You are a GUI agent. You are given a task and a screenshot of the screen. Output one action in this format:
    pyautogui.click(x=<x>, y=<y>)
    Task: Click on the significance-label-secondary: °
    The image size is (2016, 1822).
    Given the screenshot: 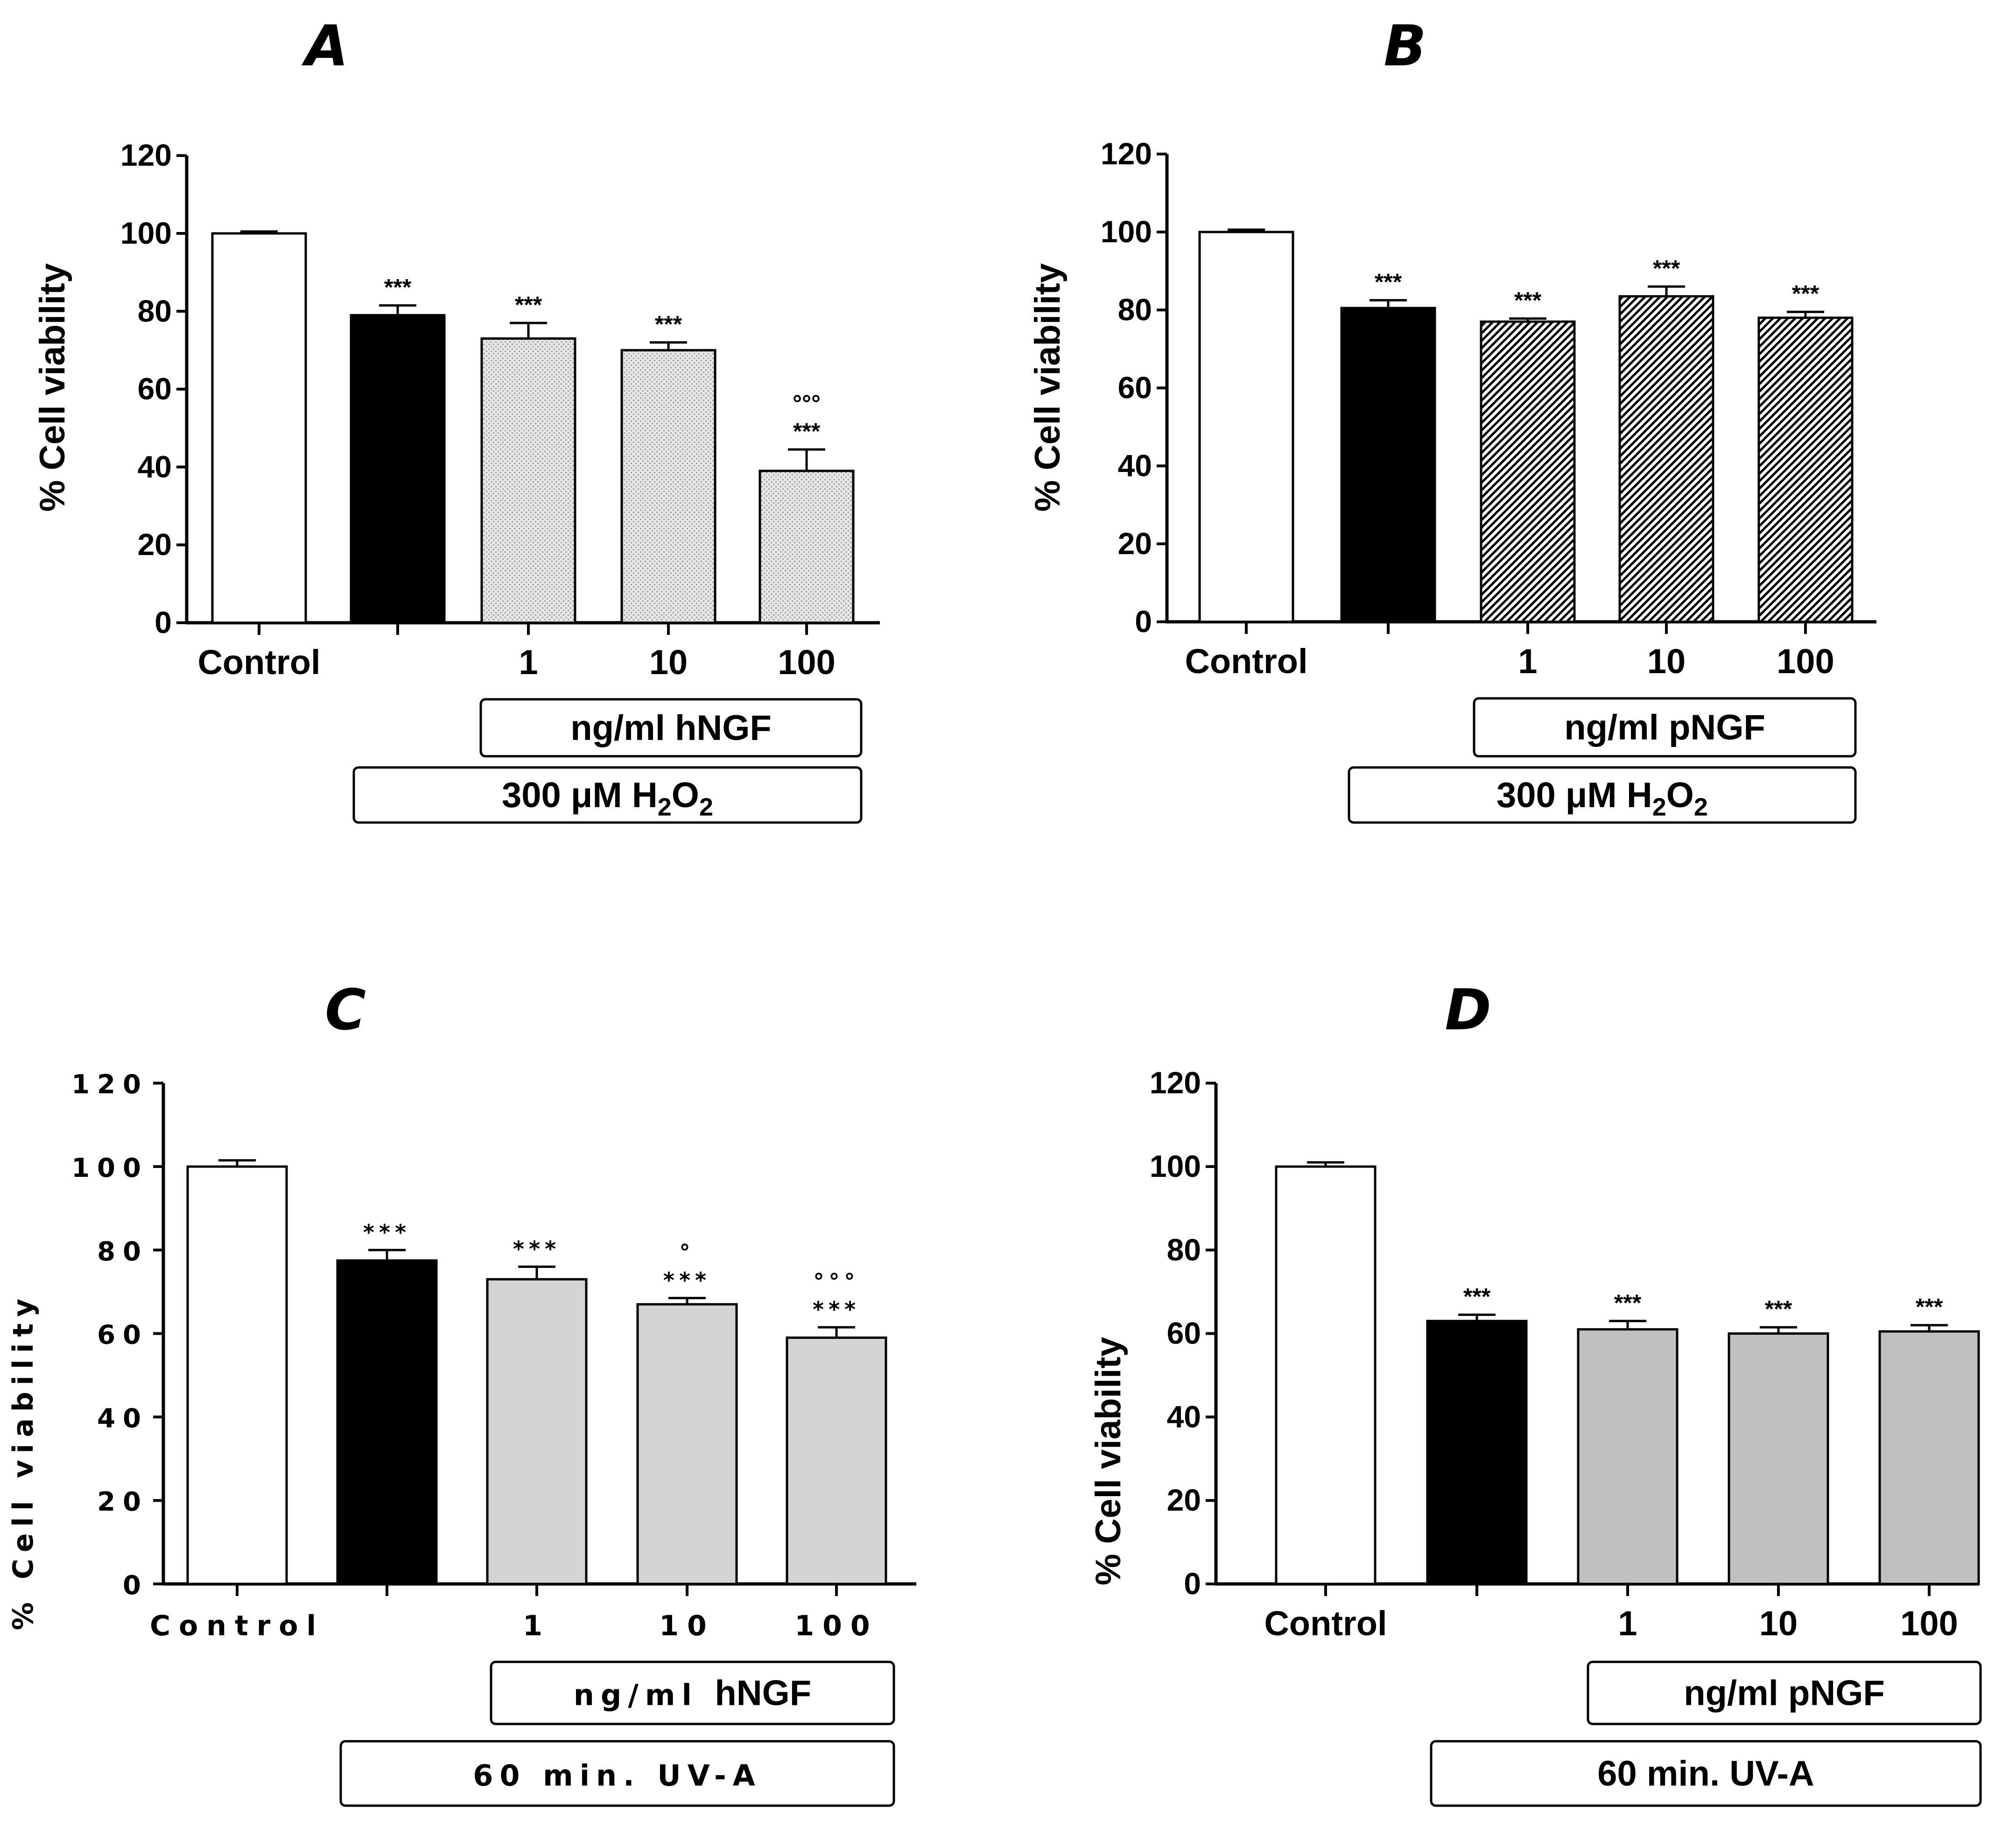 What is the action you would take?
    pyautogui.click(x=687, y=1252)
    